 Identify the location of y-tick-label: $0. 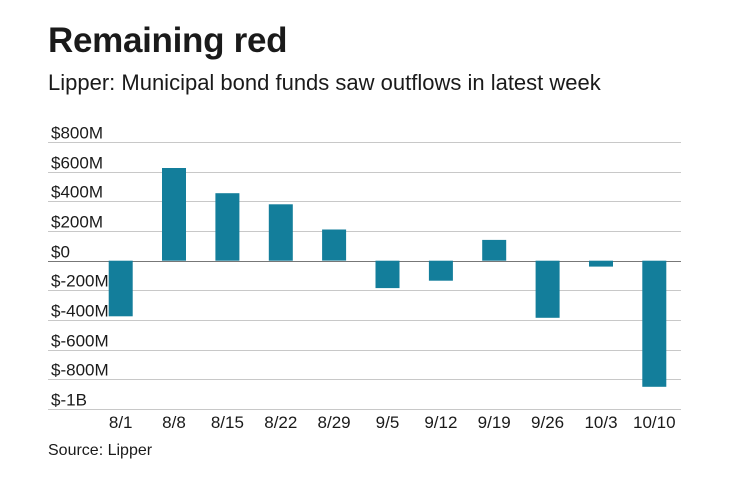
(60, 252).